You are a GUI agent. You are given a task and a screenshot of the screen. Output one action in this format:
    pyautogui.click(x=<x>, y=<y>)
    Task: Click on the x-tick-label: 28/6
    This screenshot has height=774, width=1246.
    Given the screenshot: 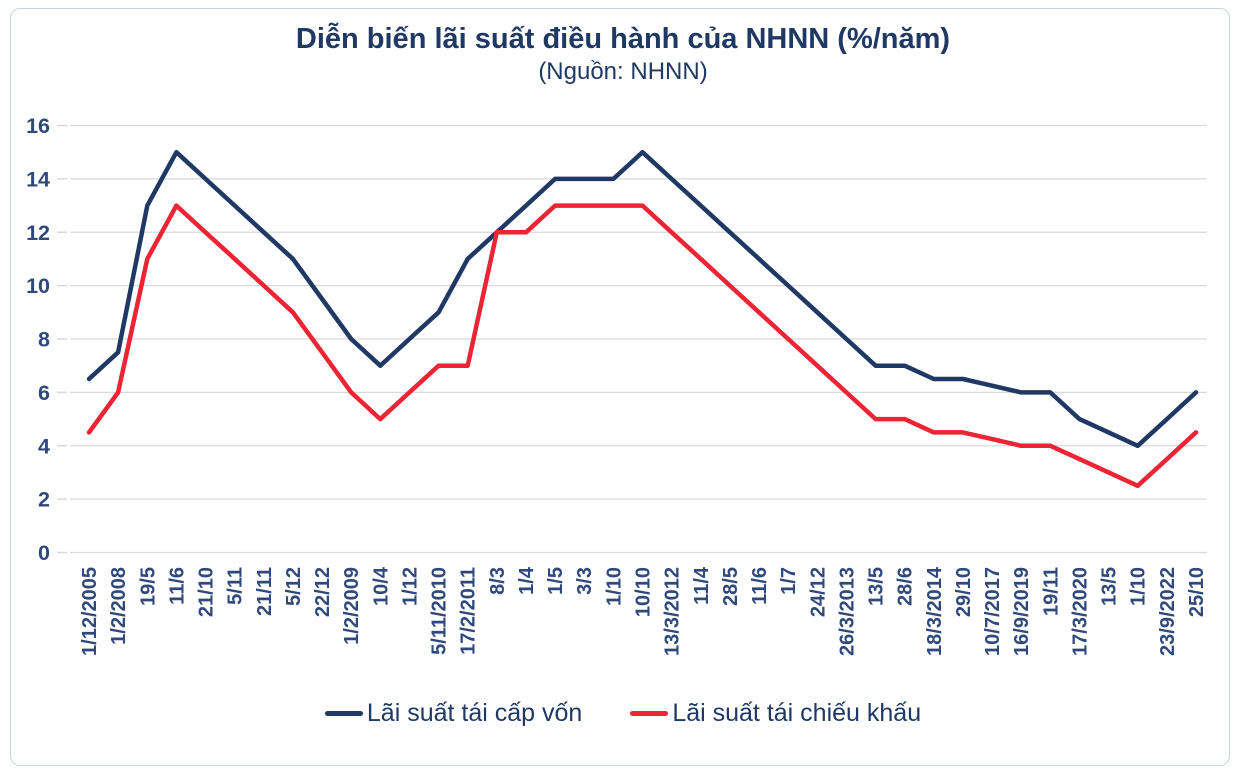 What is the action you would take?
    pyautogui.click(x=906, y=586)
    